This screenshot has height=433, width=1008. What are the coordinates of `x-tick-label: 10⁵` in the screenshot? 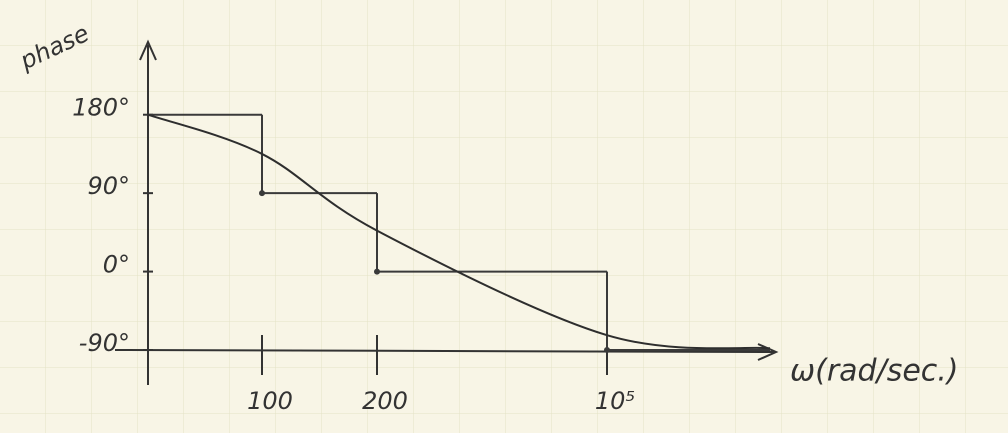 It's located at (615, 401).